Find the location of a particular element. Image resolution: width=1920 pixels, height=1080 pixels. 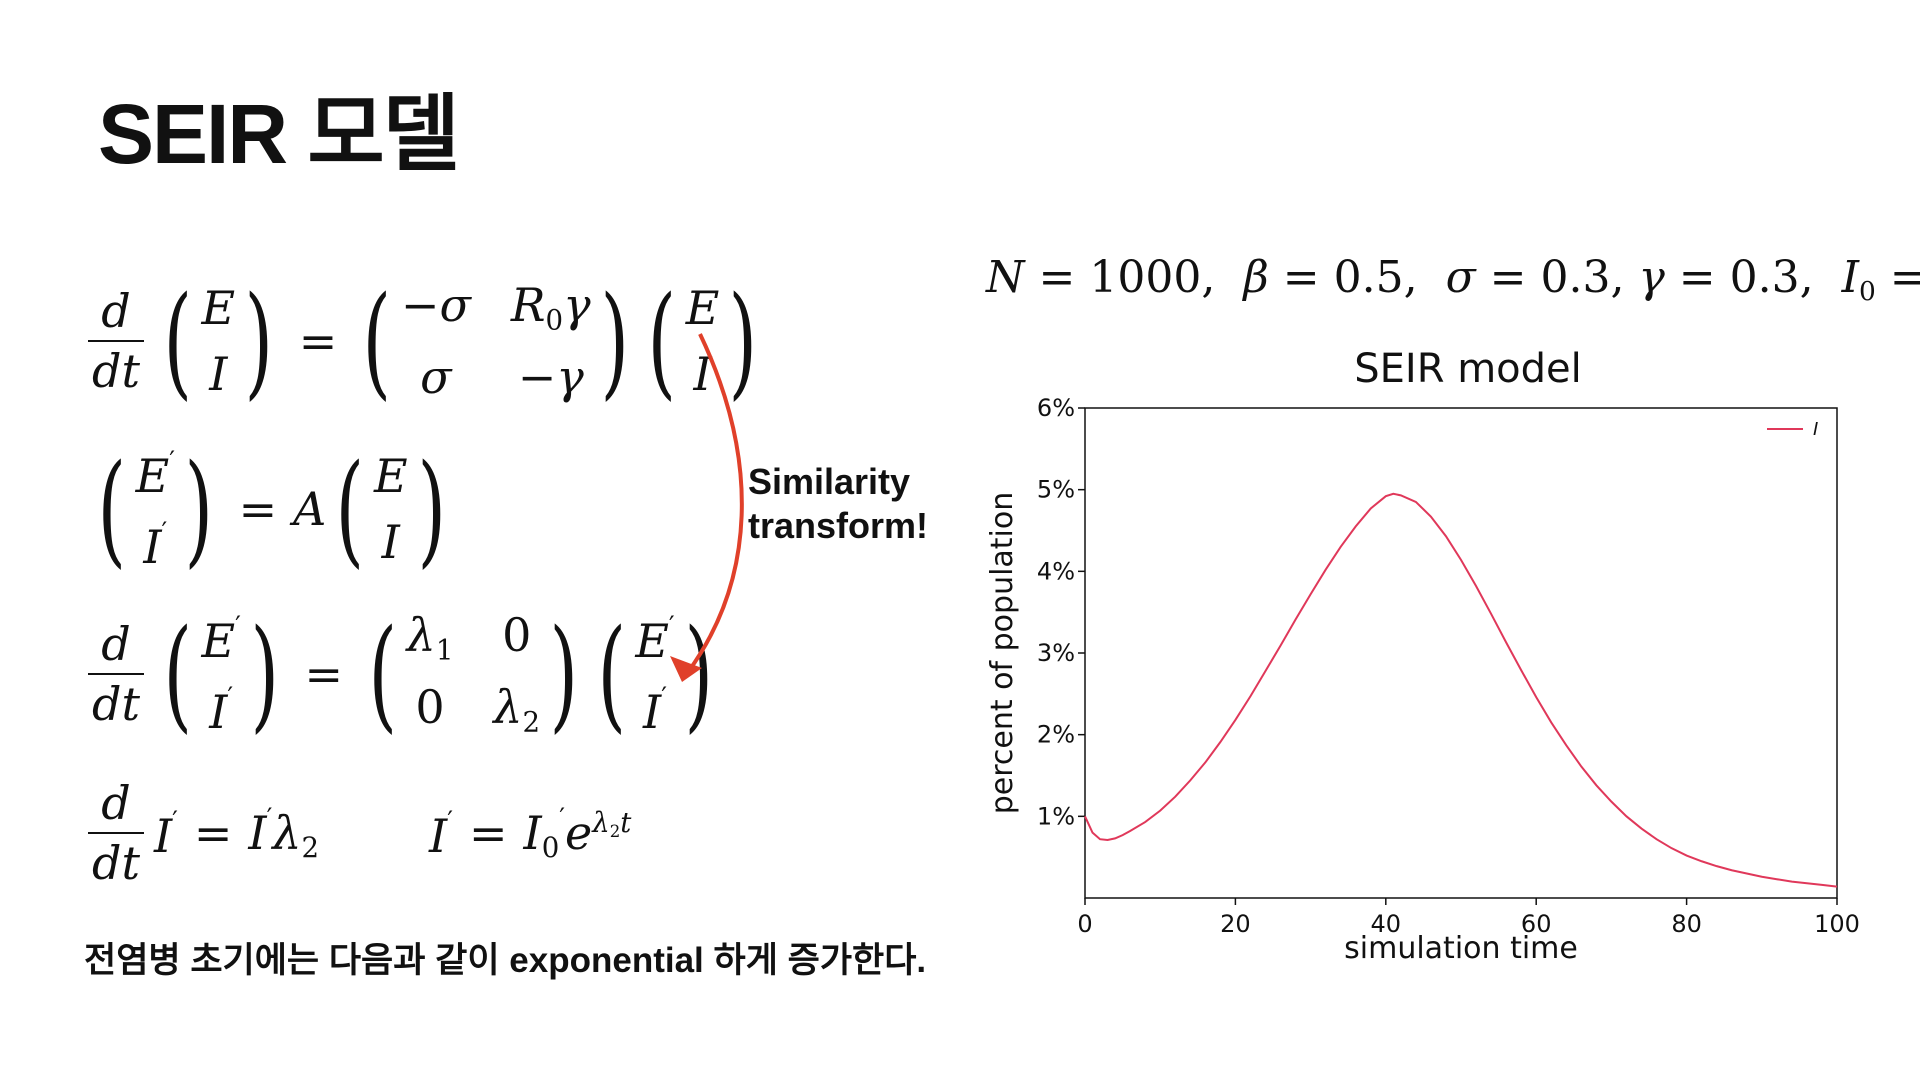

equation-linear-system: d dt (E I) = (−σ R0γ σ −γ) (E I) is located at coordinates (427, 341).